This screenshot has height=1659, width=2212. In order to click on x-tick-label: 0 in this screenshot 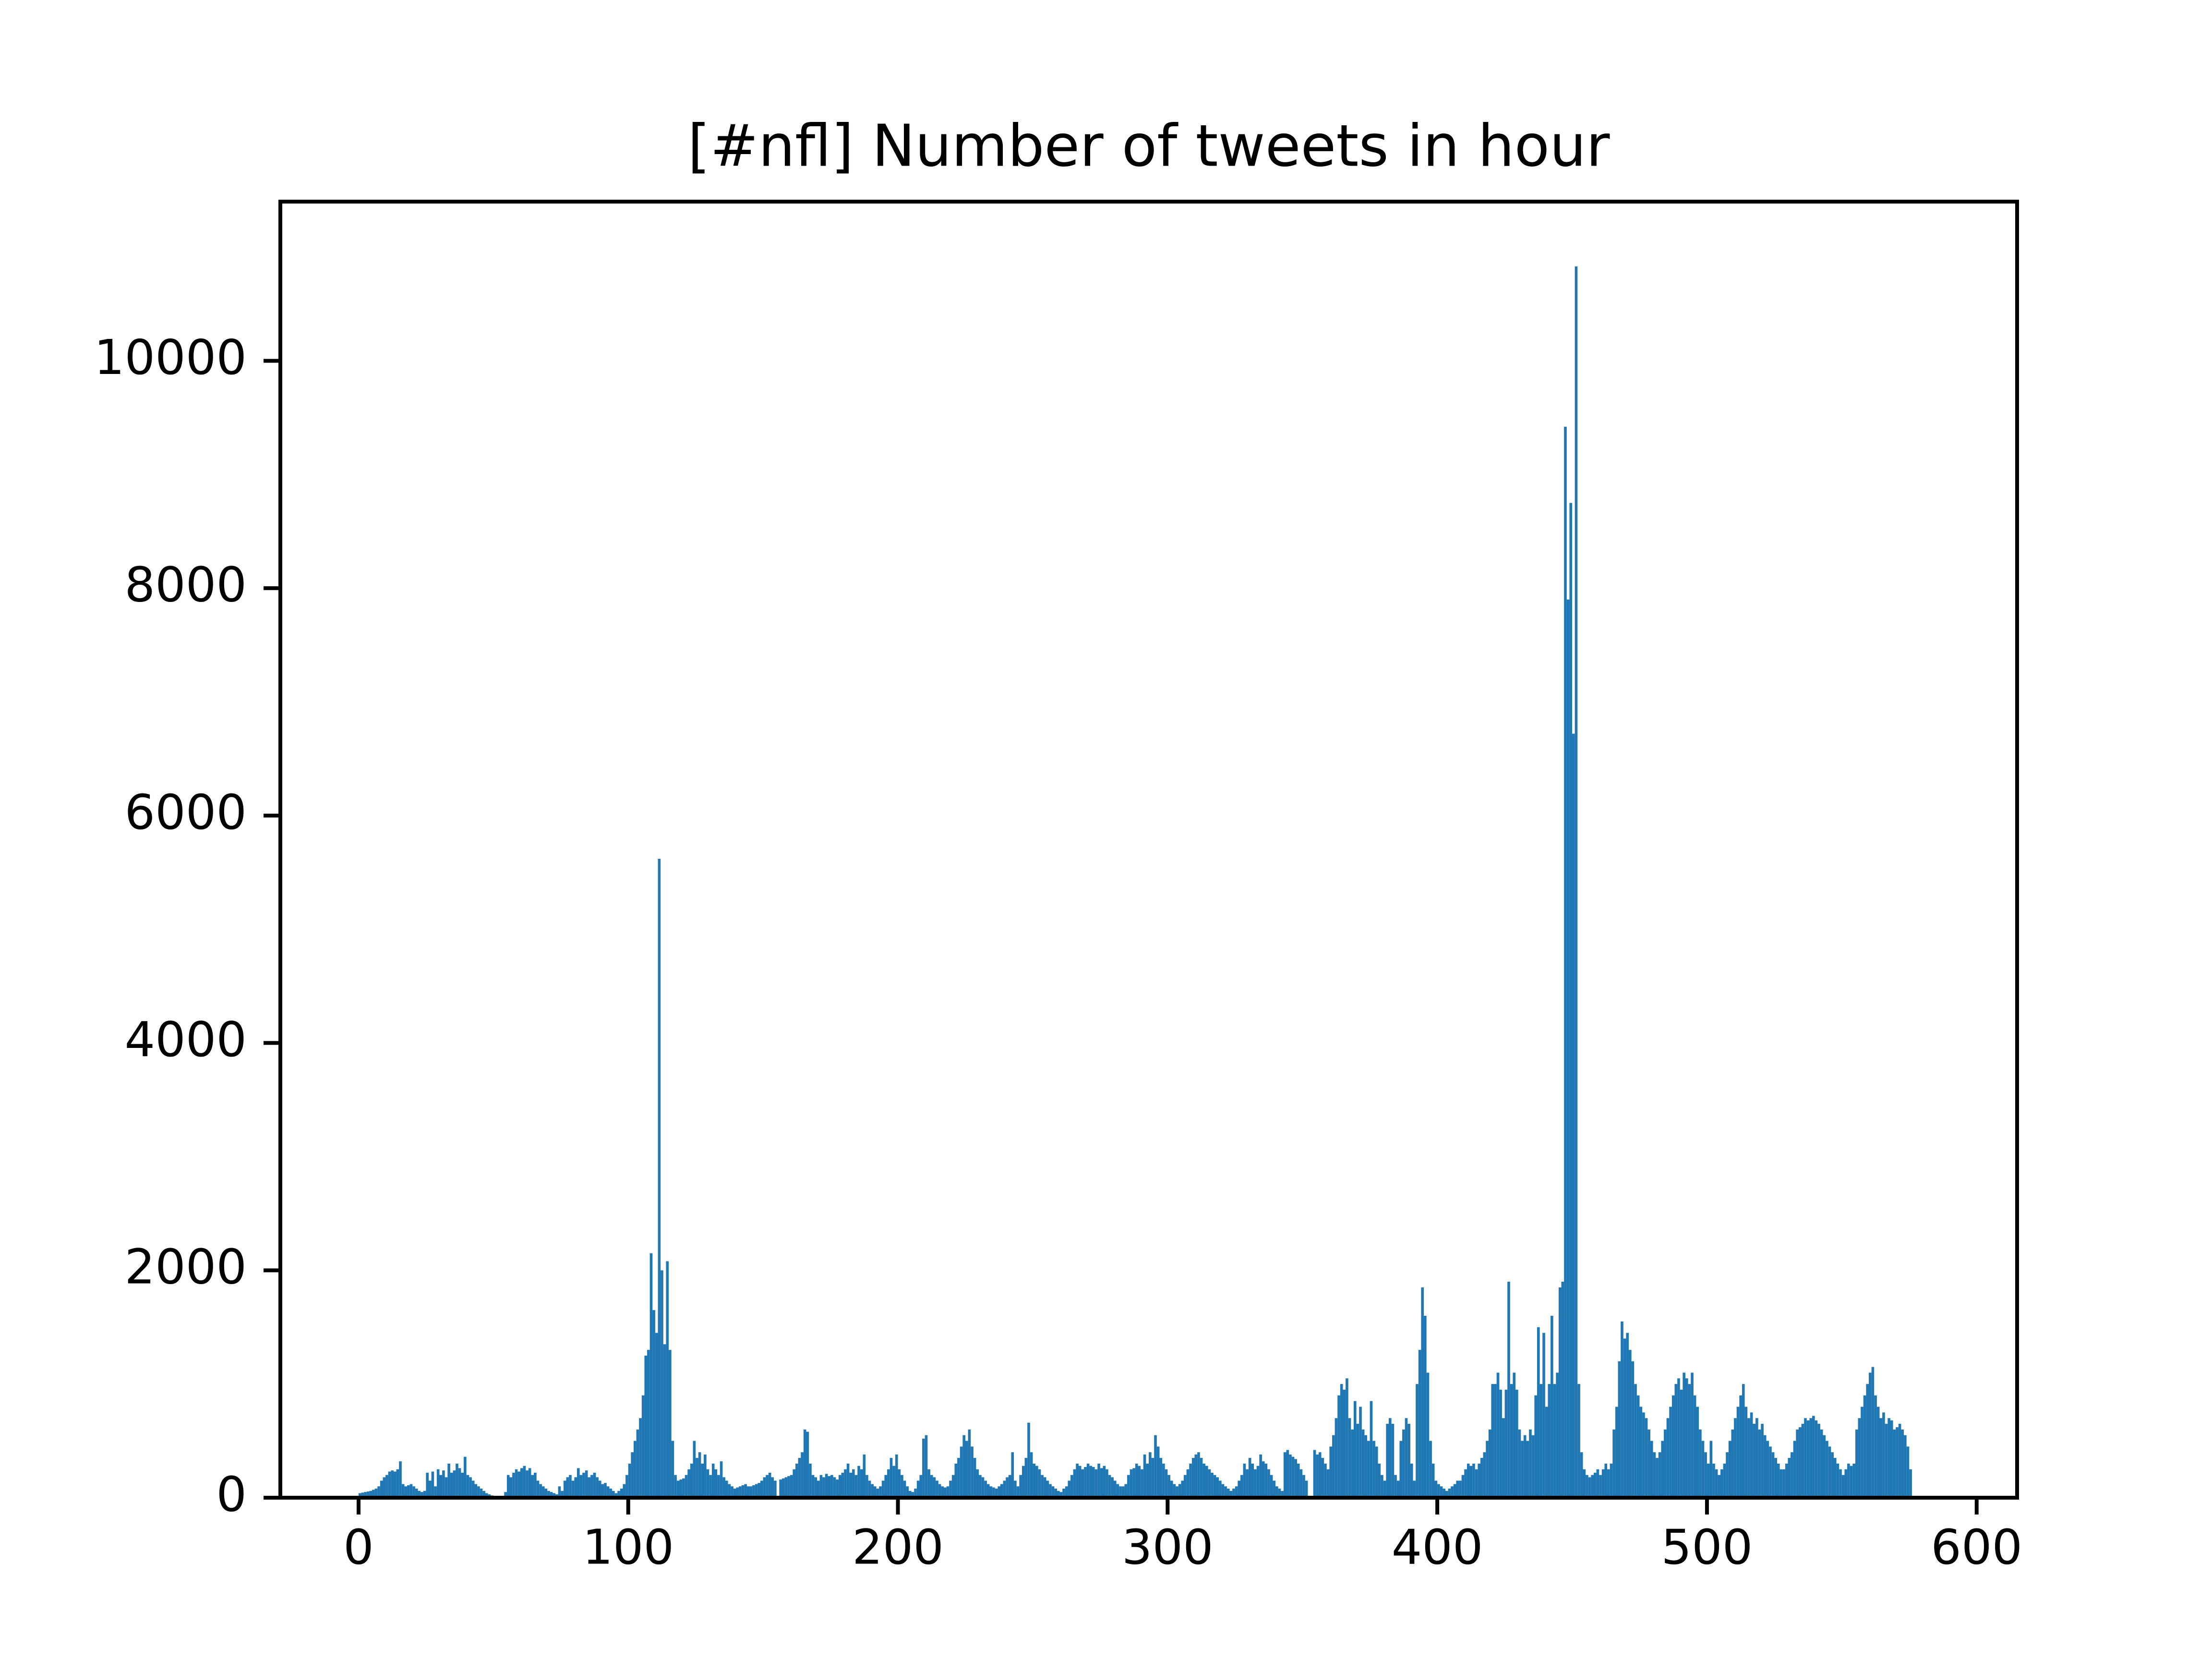, I will do `click(359, 1547)`.